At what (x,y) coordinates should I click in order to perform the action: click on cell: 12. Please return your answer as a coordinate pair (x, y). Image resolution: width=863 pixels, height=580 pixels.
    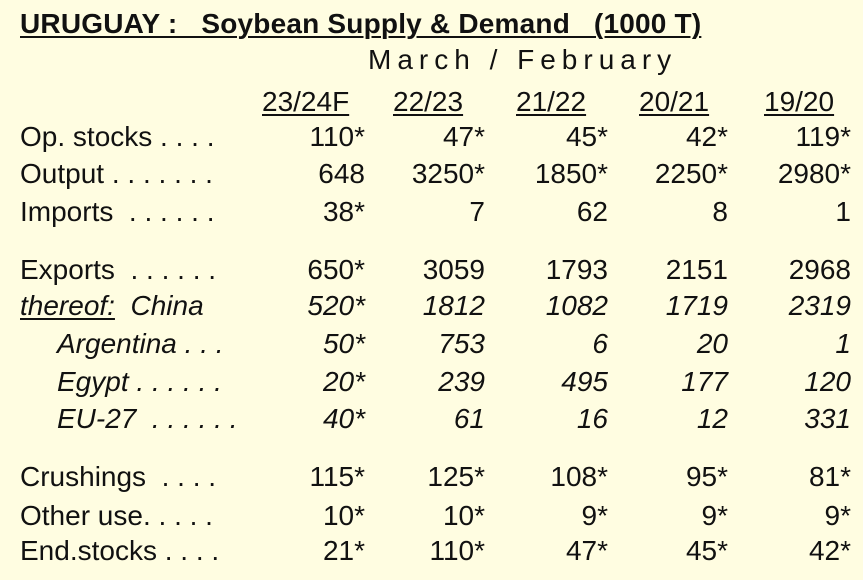
    Looking at the image, I should click on (712, 418).